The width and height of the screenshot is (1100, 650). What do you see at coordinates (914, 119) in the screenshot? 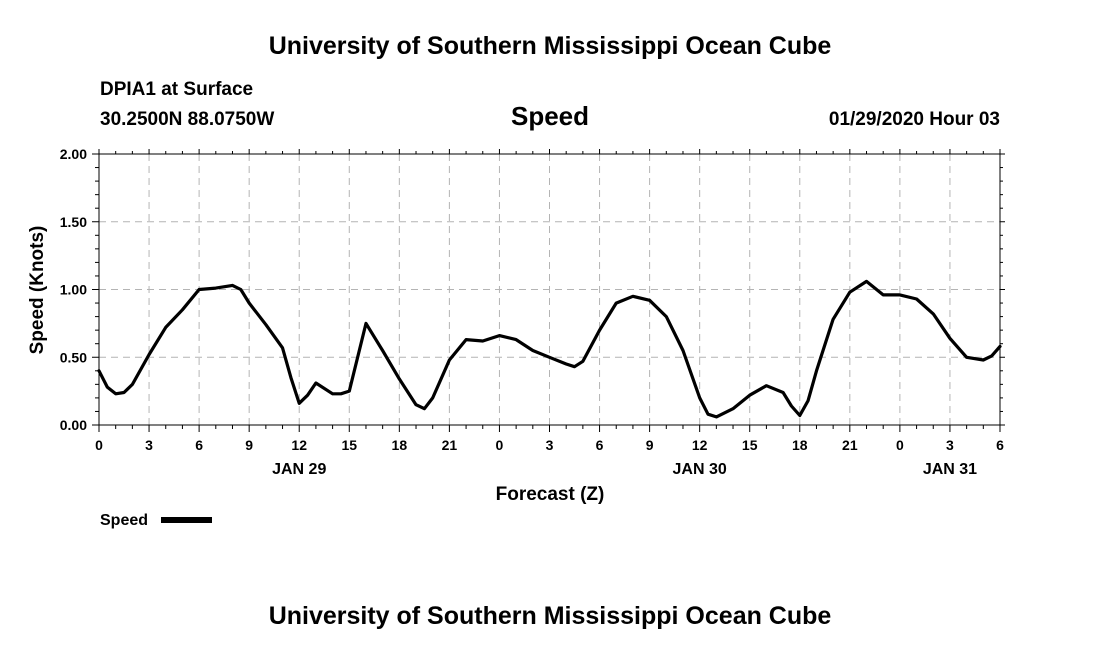
I see `run-time-label: 01/29/2020 Hour 03` at bounding box center [914, 119].